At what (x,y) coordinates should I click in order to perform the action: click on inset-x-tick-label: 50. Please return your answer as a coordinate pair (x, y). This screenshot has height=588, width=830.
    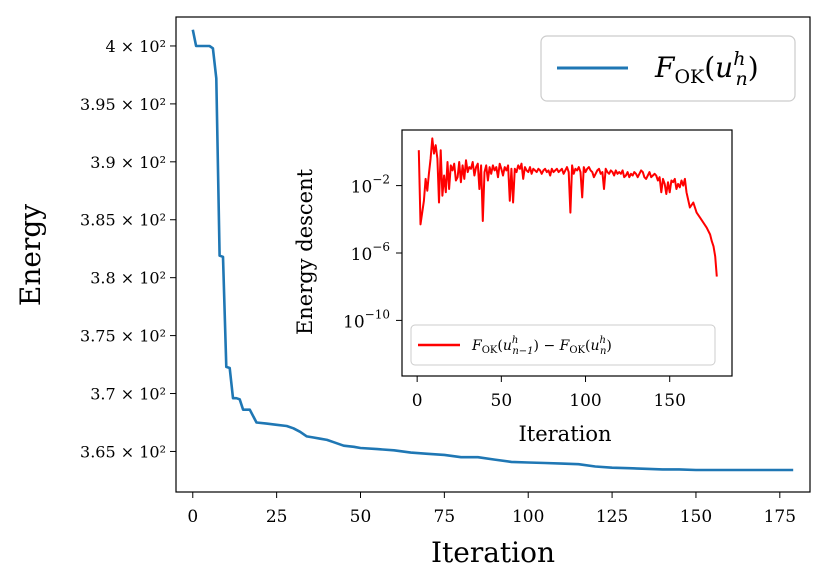
    Looking at the image, I should click on (502, 401).